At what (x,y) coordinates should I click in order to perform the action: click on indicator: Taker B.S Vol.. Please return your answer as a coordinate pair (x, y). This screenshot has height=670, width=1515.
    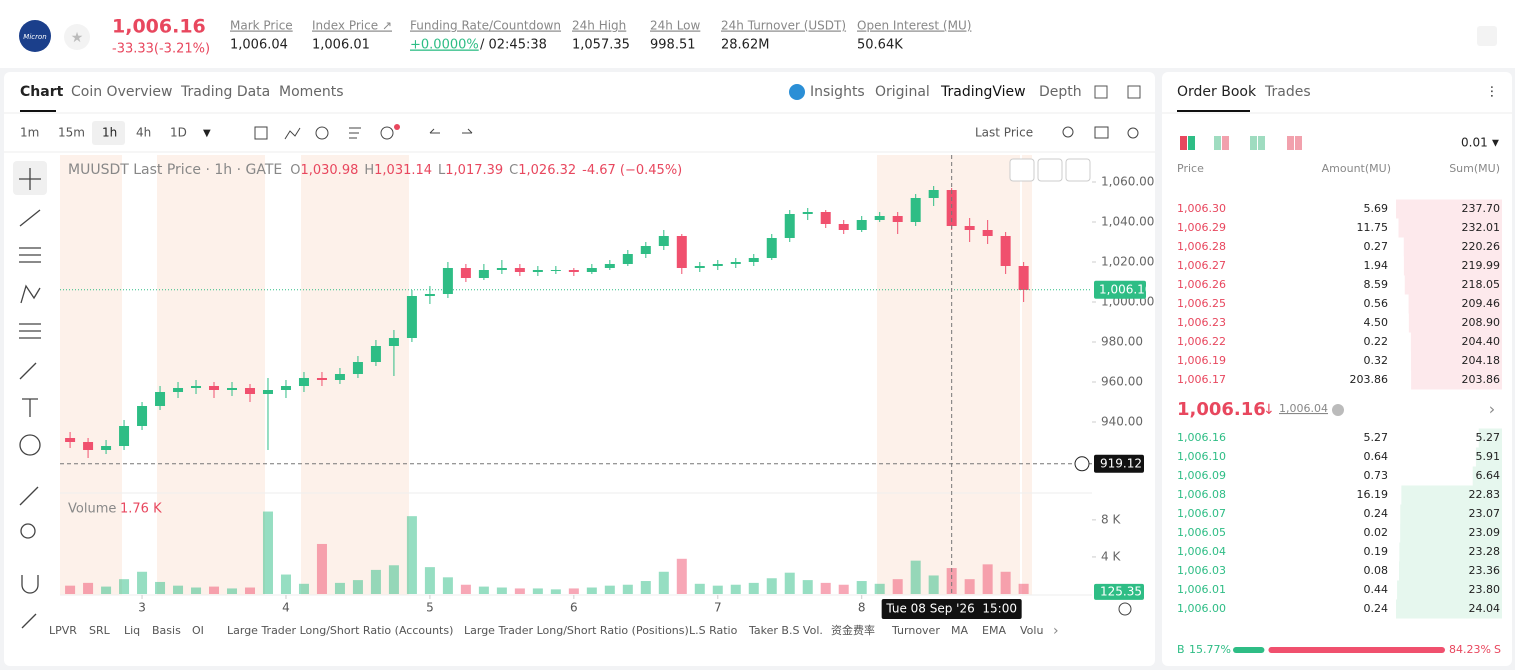
    Looking at the image, I should click on (785, 630).